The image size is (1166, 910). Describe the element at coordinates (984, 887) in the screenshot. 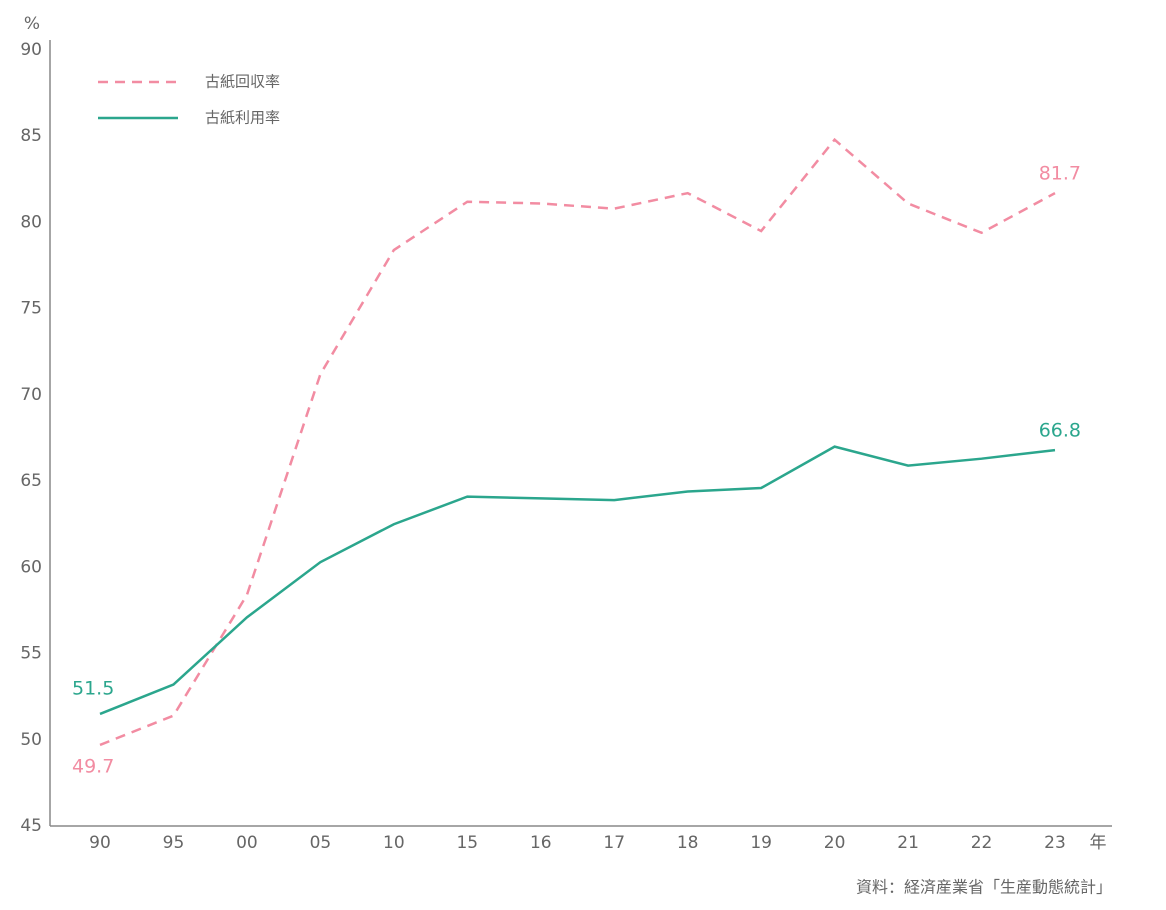

I see `source-note: 資料：経済産業省「生産動態統計」` at that location.